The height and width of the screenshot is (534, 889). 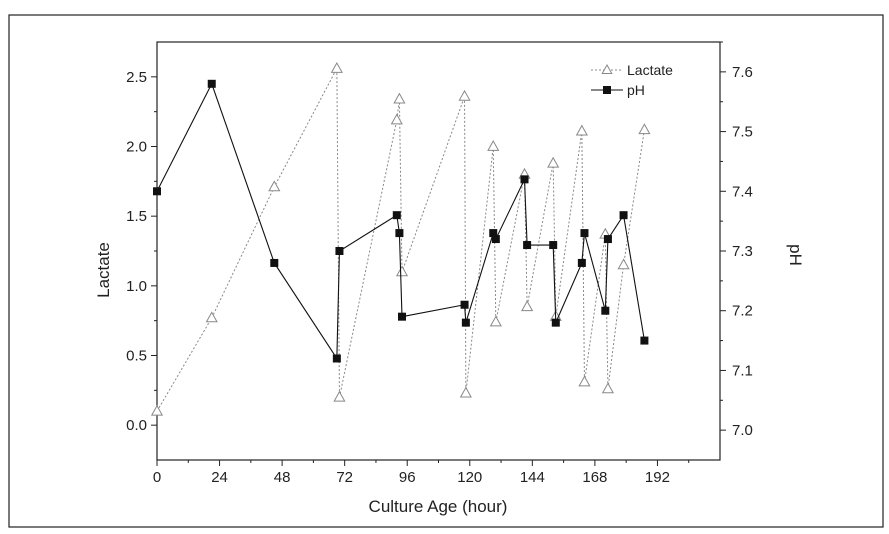 I want to click on y-right-tick-label: 7.2, so click(x=742, y=311).